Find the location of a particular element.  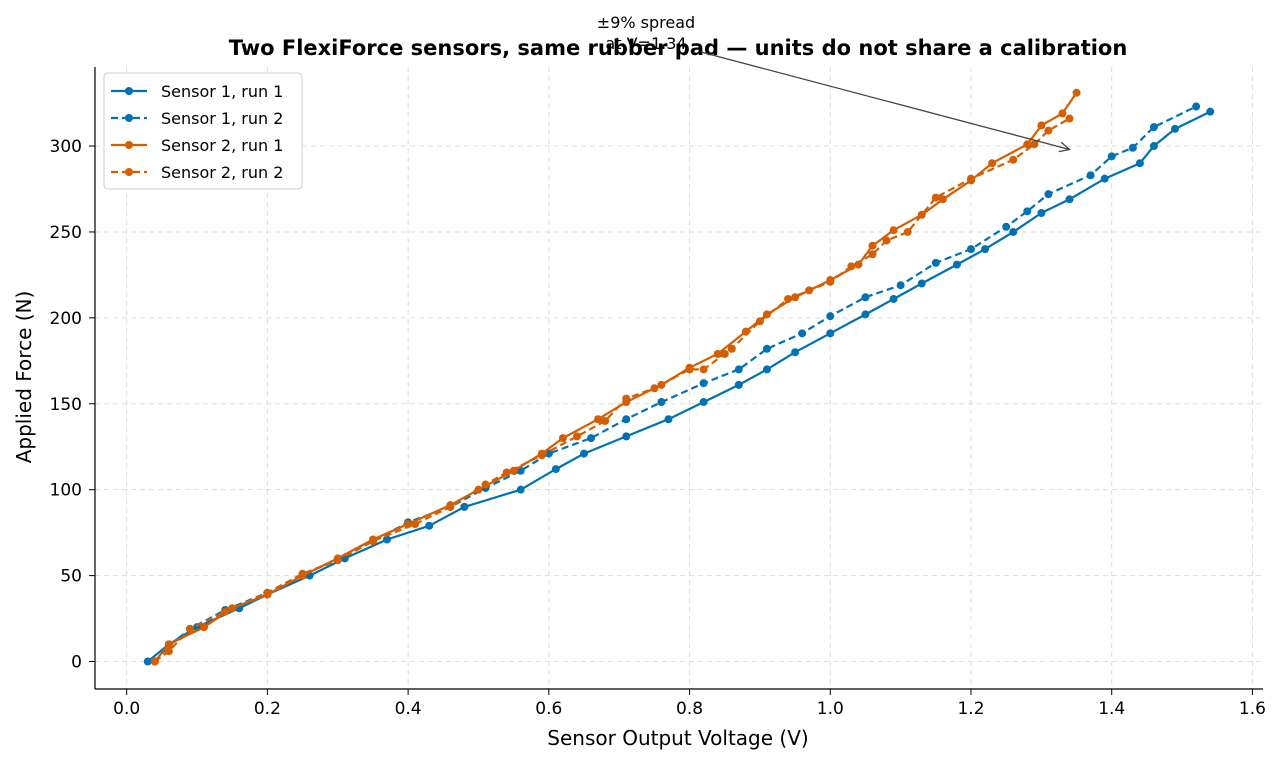

x-axis-label: Sensor Output Voltage (V) is located at coordinates (677, 738).